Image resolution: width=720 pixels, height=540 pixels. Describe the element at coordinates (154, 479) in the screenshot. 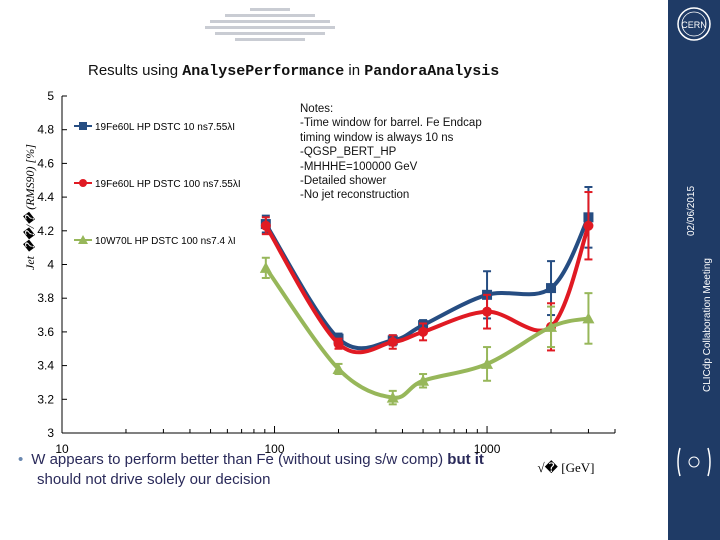

I see `bullet-text-line2: should not drive solely our decision` at that location.